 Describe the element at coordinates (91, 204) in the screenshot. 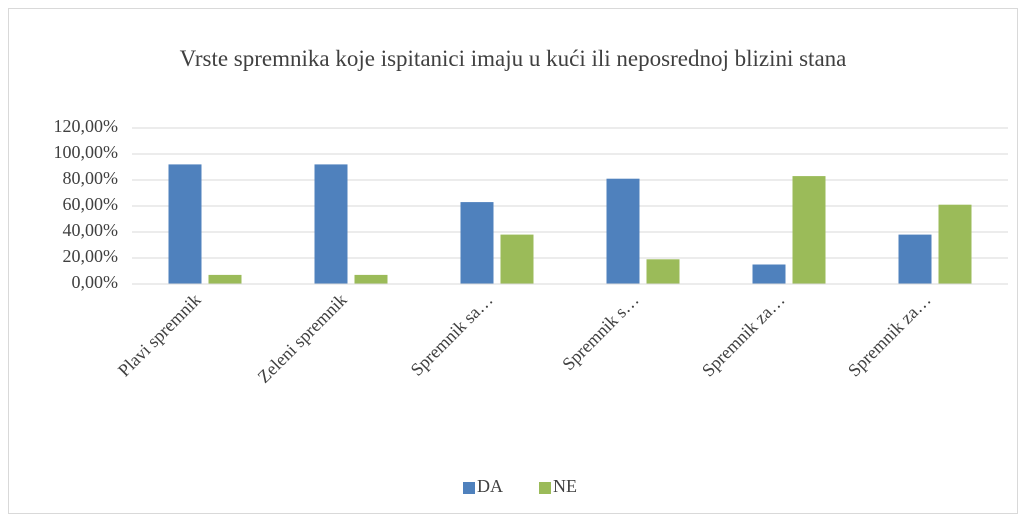

I see `y-tick-label: 60,00%` at that location.